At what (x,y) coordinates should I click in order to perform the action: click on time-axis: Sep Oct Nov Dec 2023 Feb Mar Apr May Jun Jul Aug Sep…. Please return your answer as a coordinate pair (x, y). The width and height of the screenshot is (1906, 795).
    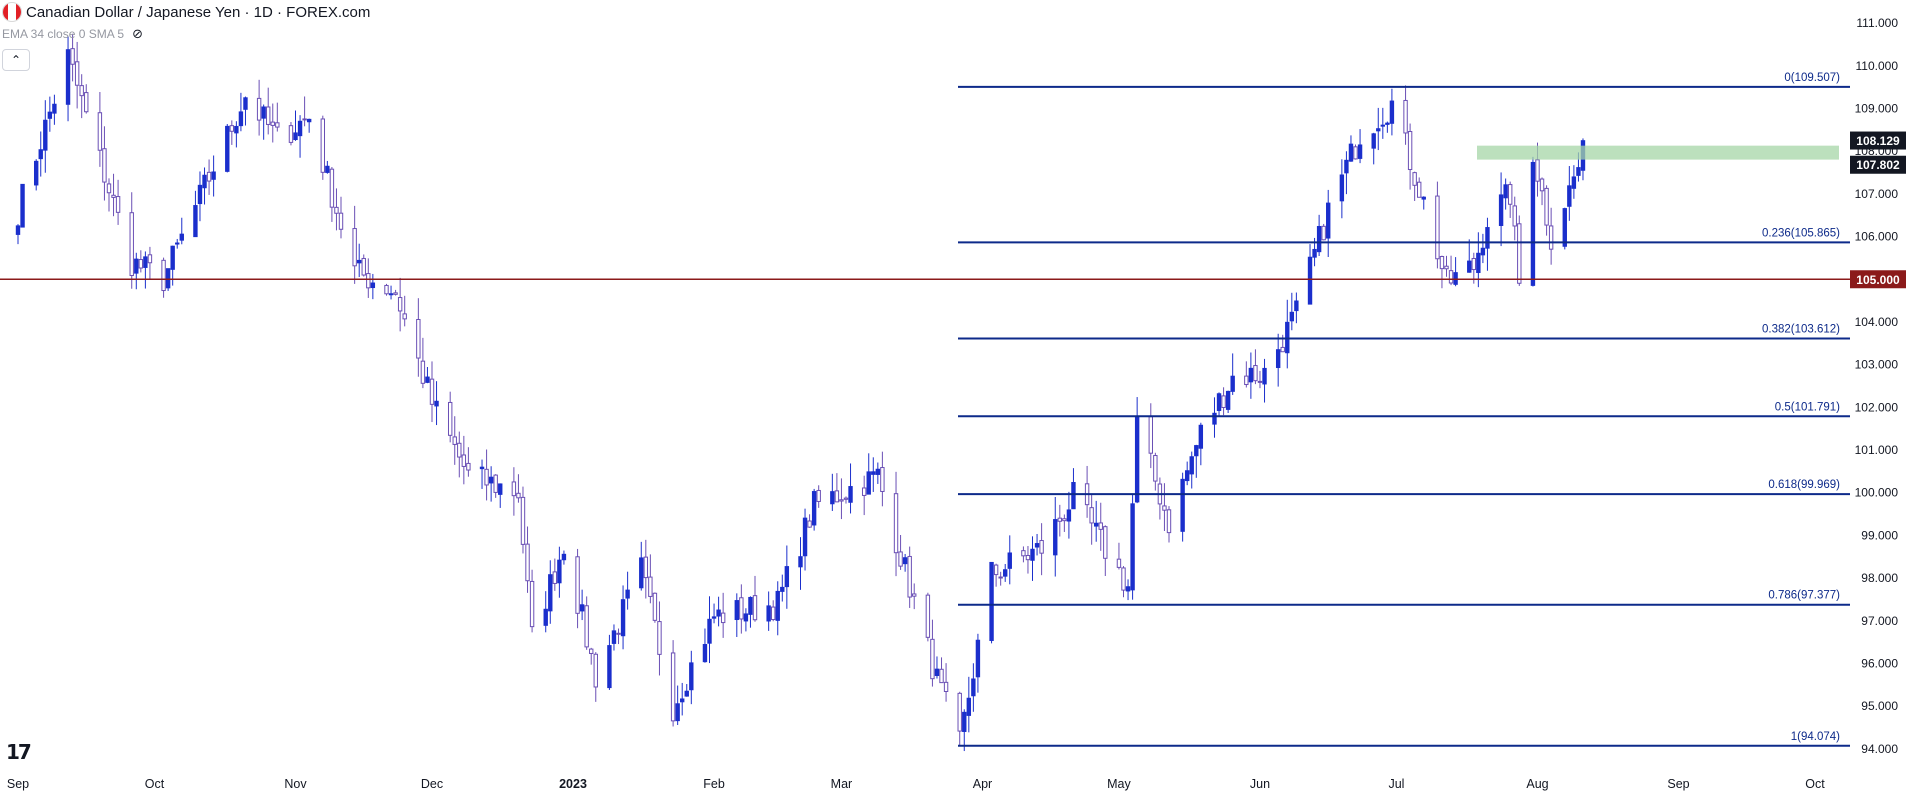
    Looking at the image, I should click on (916, 784).